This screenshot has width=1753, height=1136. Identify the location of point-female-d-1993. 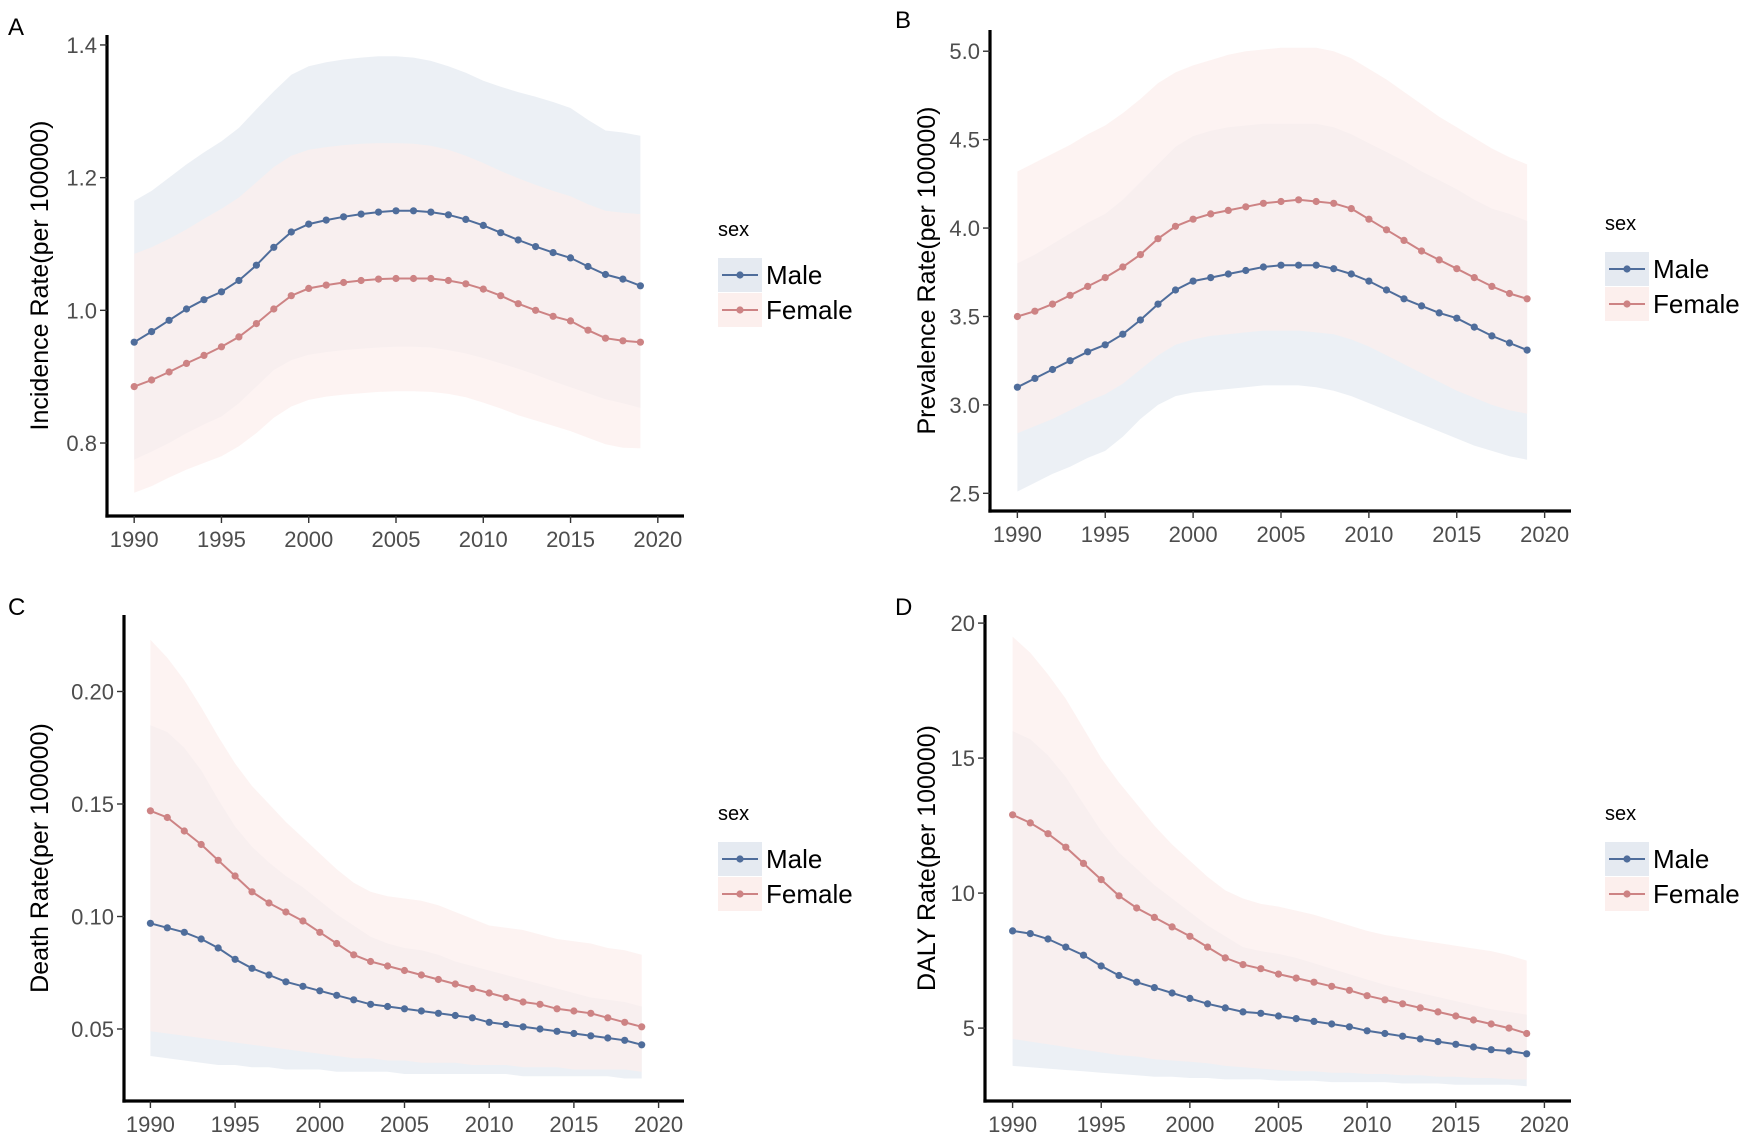
(1066, 847).